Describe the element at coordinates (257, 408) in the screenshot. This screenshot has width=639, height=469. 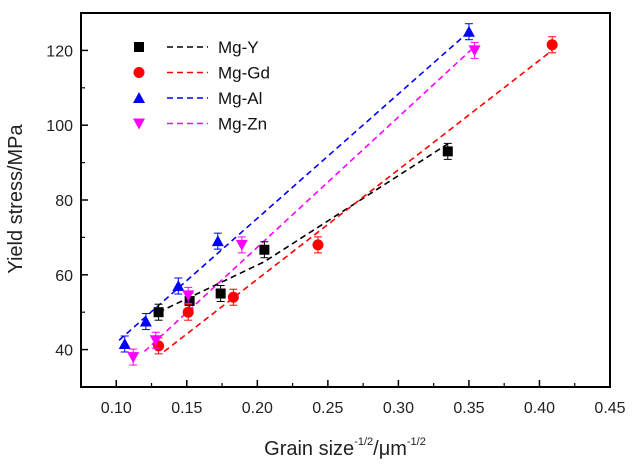
I see `x-tick-label: 0.20` at that location.